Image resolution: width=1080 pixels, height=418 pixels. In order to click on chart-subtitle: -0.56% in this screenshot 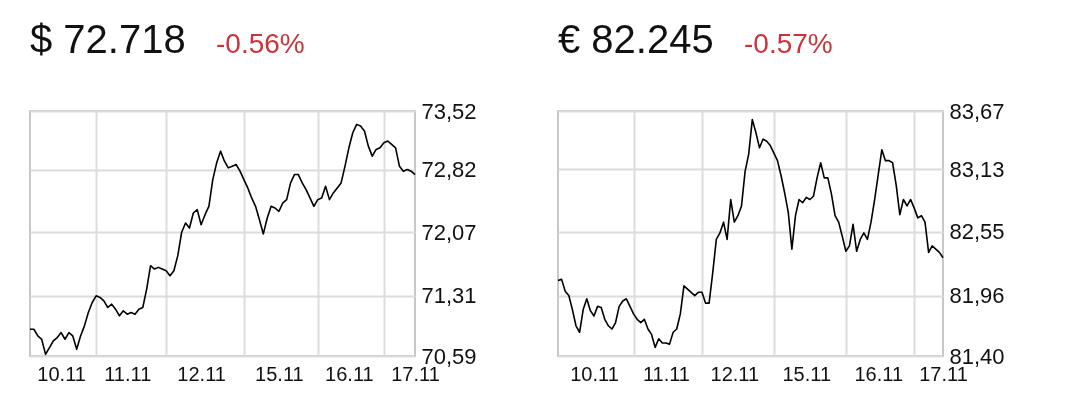, I will do `click(260, 43)`.